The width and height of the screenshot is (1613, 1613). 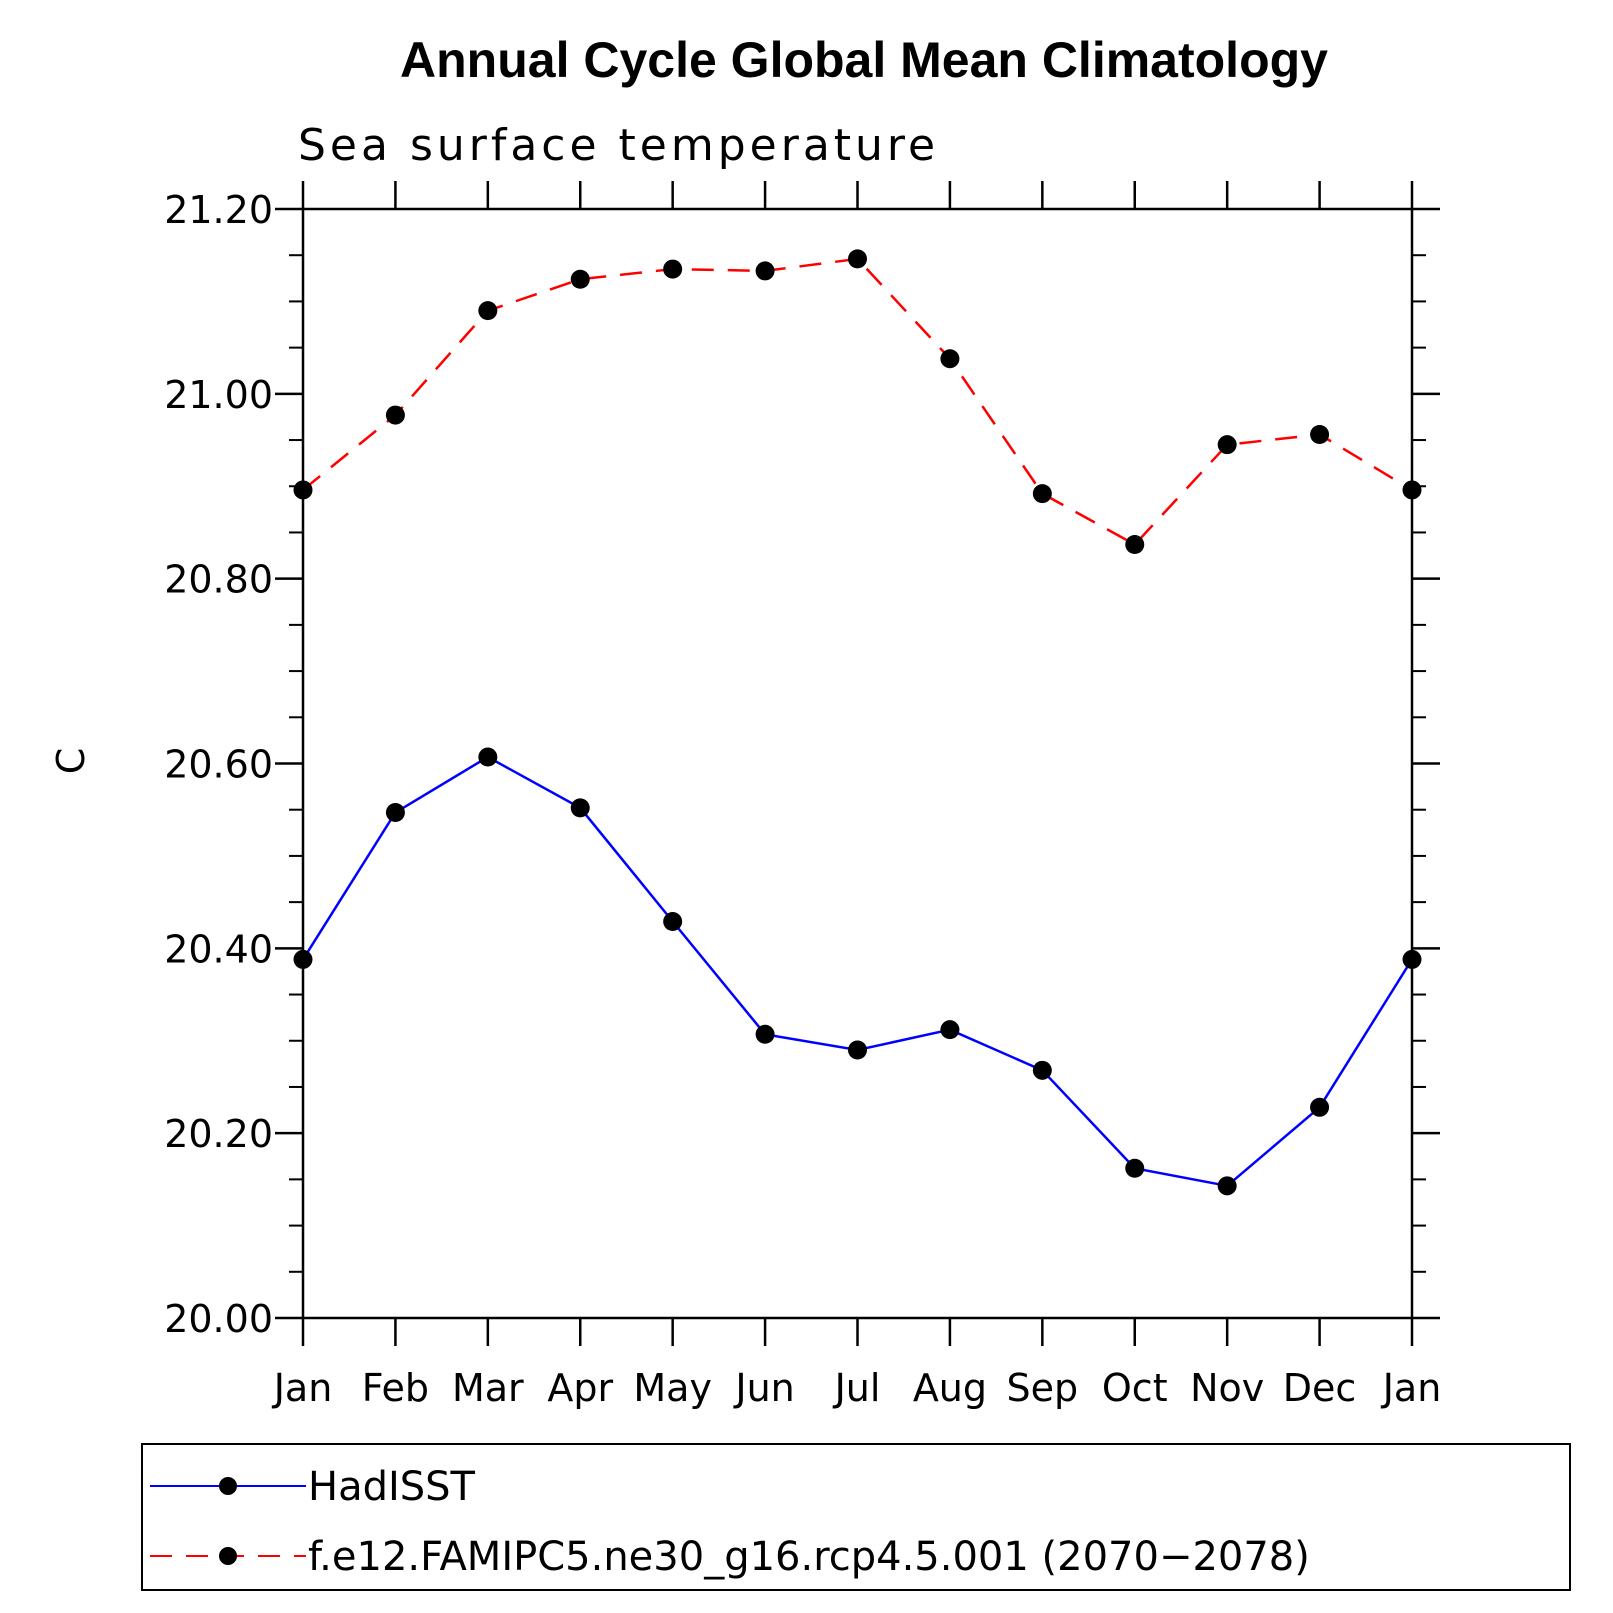 What do you see at coordinates (218, 1134) in the screenshot?
I see `y-tick-label: 20.20` at bounding box center [218, 1134].